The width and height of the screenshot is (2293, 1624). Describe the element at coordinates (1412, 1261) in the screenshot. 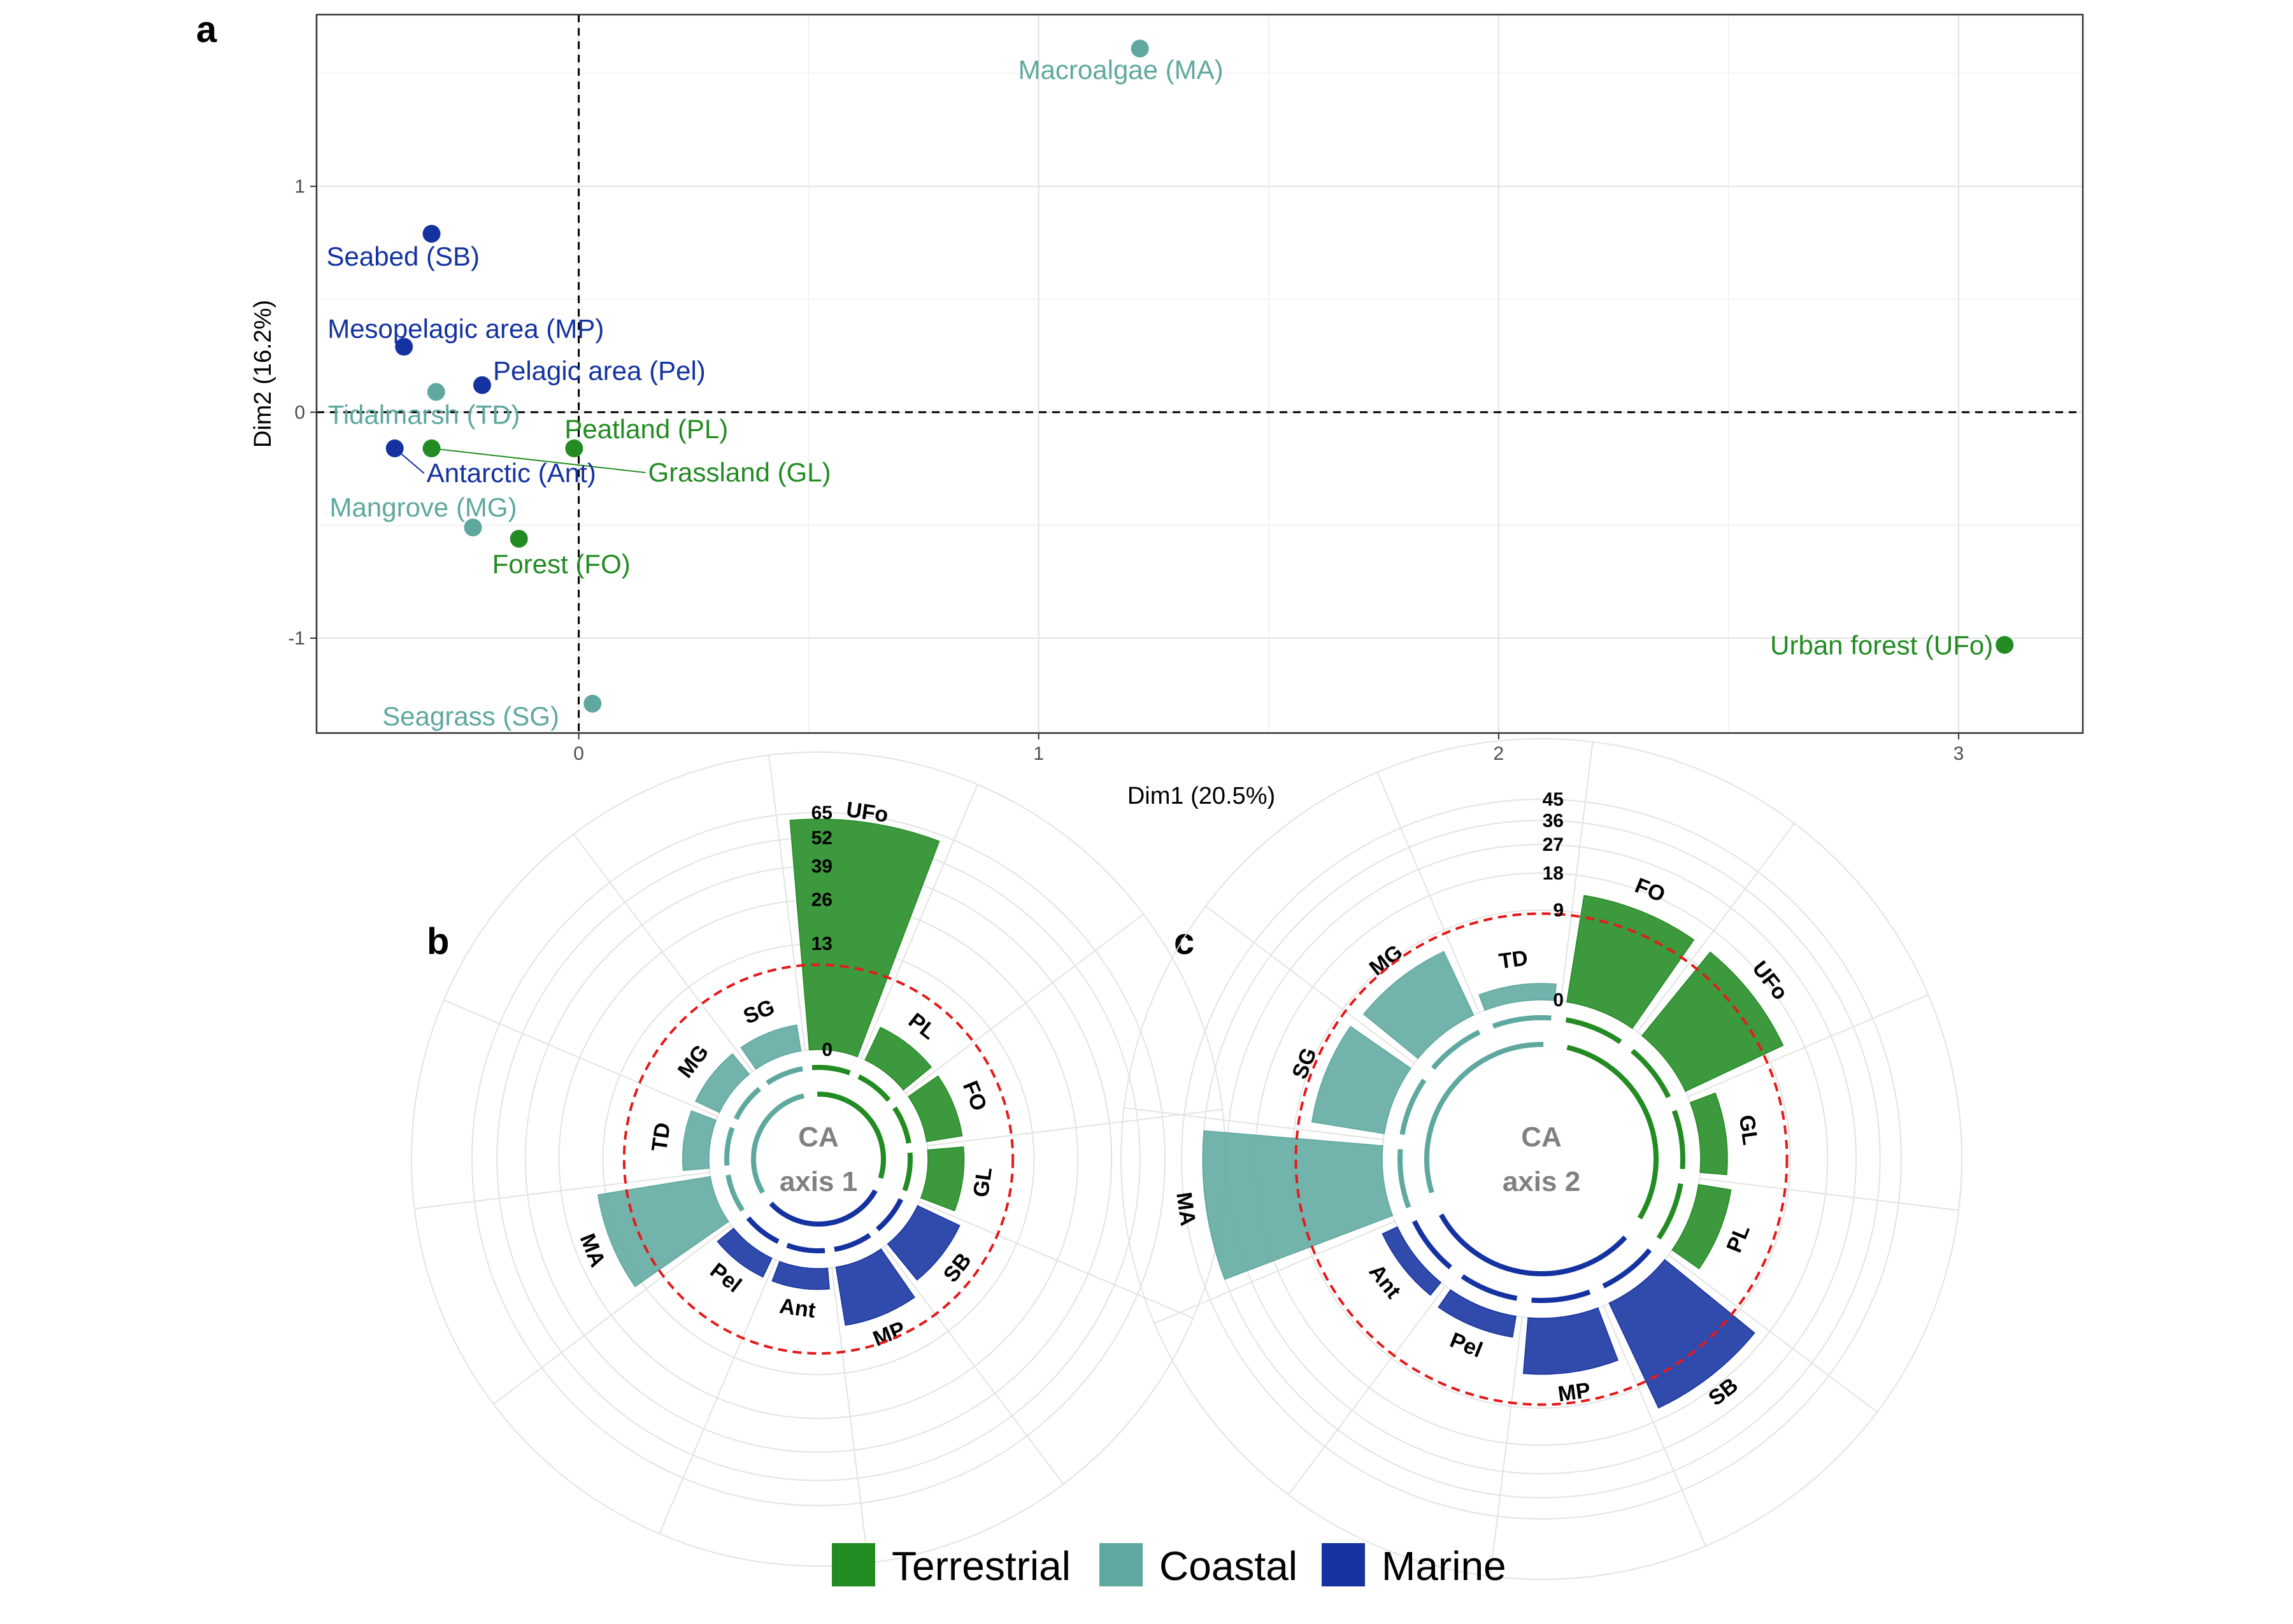

I see `bar-ant` at that location.